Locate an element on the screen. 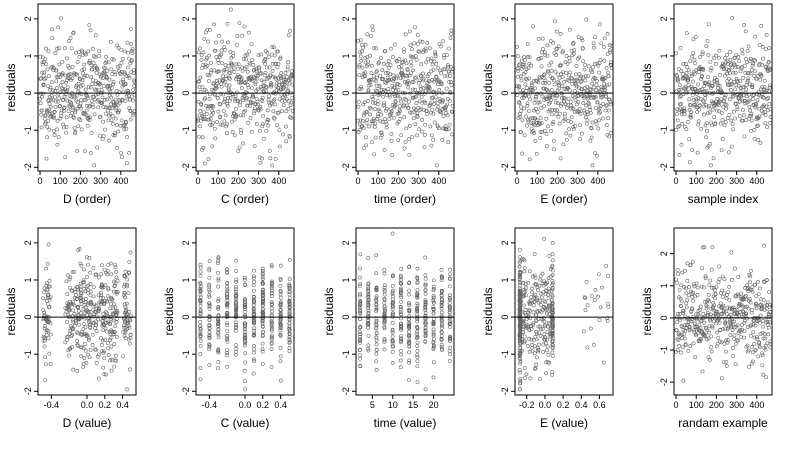 The width and height of the screenshot is (800, 450). x-tick-label: 0.0 is located at coordinates (87, 405).